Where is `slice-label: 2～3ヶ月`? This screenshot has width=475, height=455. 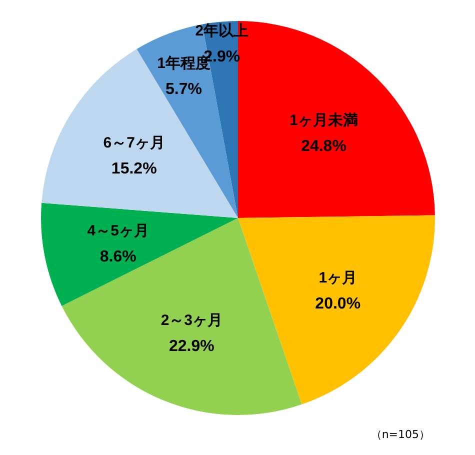 slice-label: 2～3ヶ月 is located at coordinates (191, 321).